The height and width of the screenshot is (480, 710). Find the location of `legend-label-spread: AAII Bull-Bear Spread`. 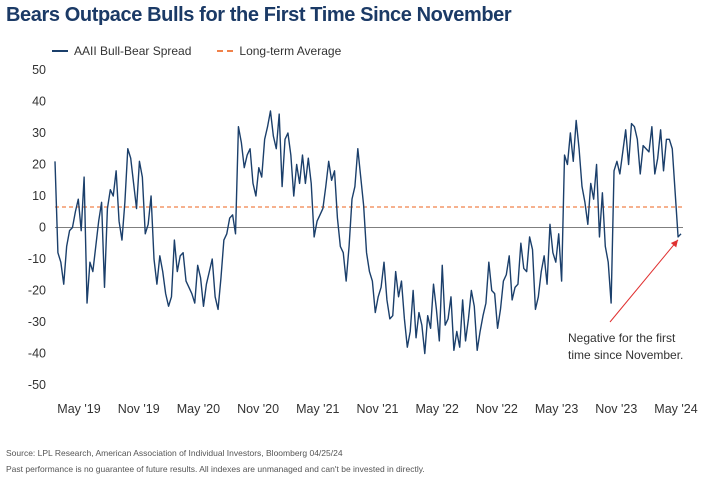

legend-label-spread: AAII Bull-Bear Spread is located at coordinates (133, 51).